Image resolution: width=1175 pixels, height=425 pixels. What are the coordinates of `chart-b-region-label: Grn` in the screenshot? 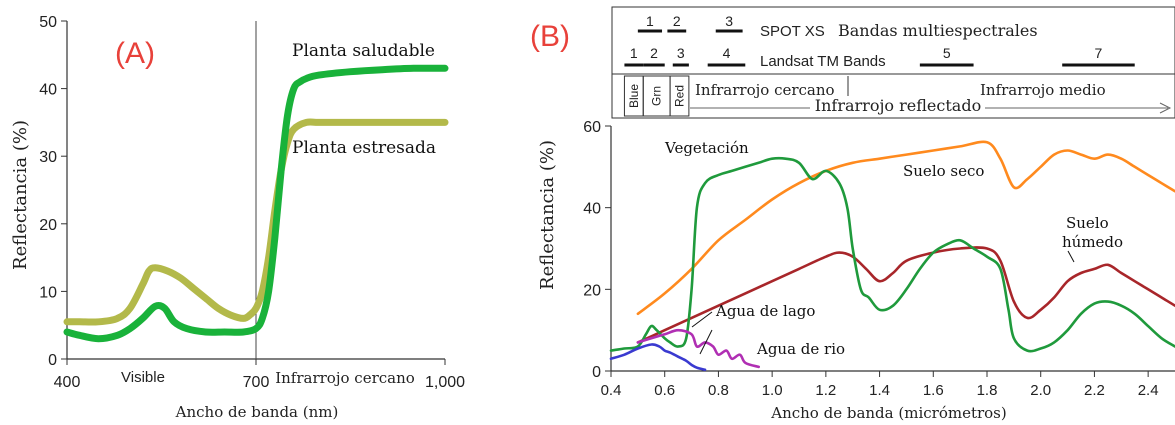 It's located at (657, 96).